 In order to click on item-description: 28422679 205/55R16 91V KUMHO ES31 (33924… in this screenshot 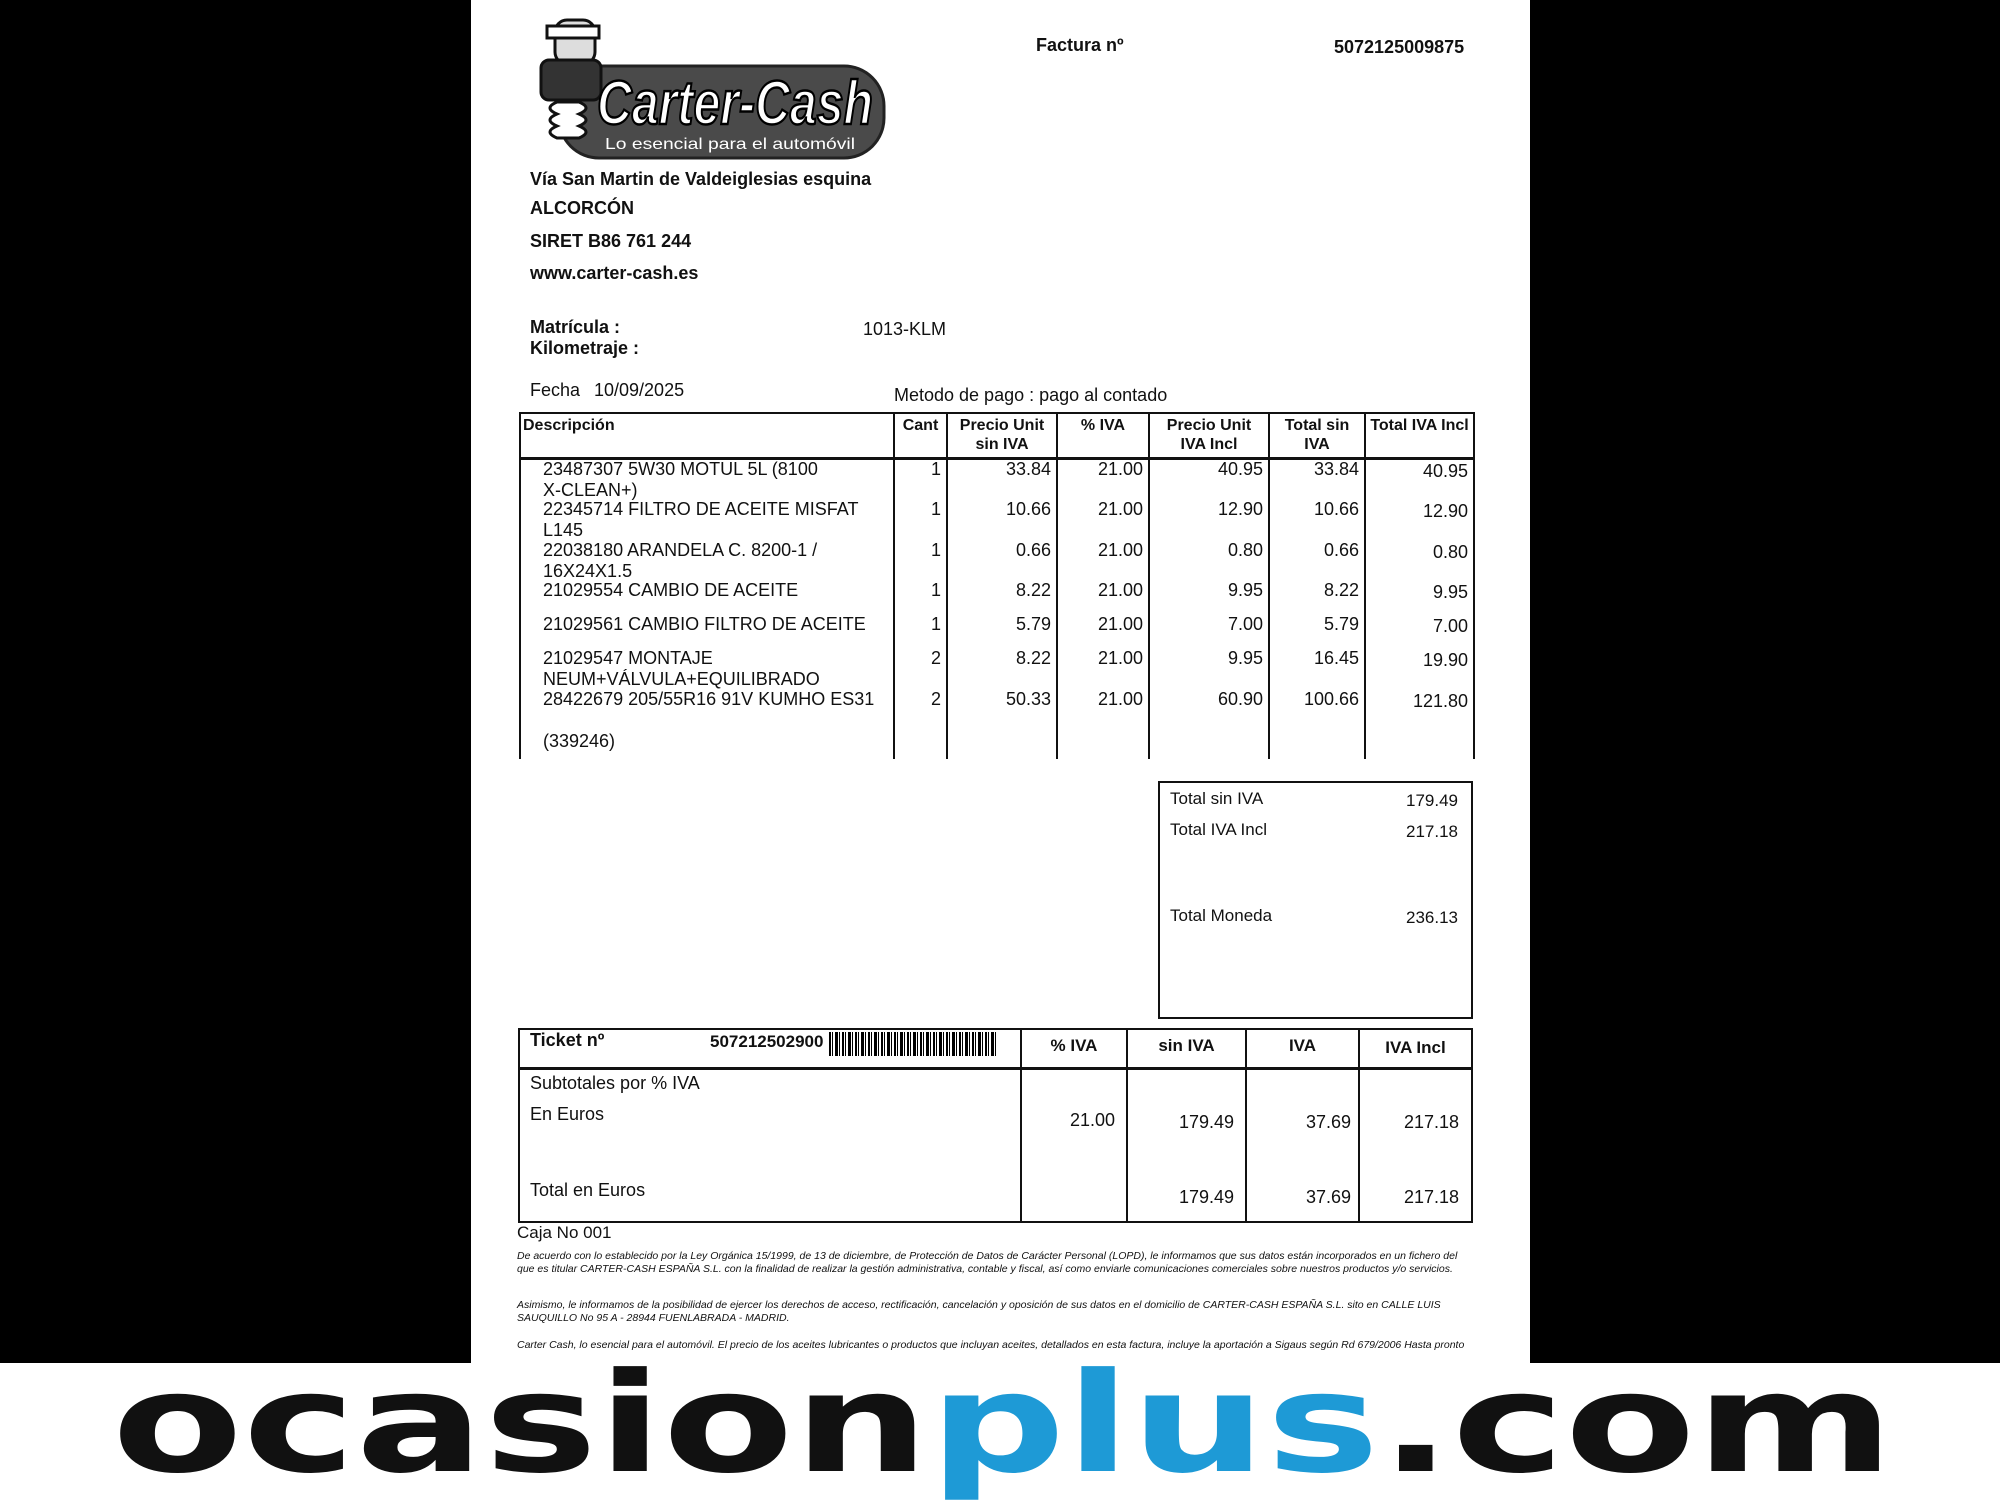, I will do `click(709, 720)`.